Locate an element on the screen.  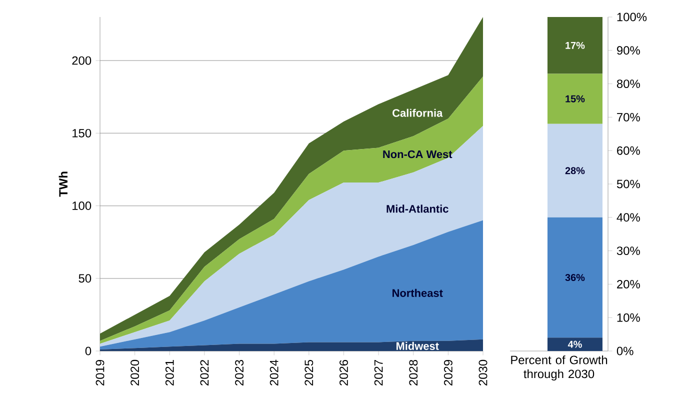
x-tick-label: 2027 is located at coordinates (378, 373).